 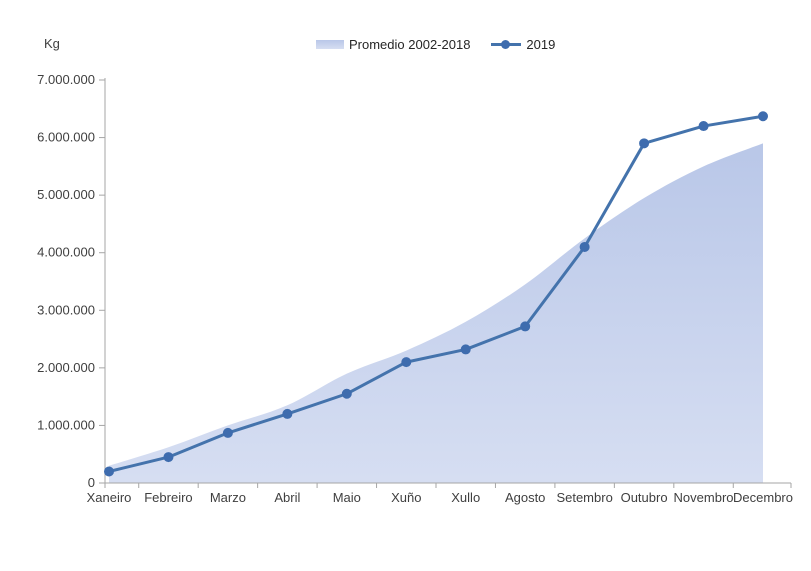 What do you see at coordinates (66, 79) in the screenshot?
I see `y-tick-label: 7.000.000` at bounding box center [66, 79].